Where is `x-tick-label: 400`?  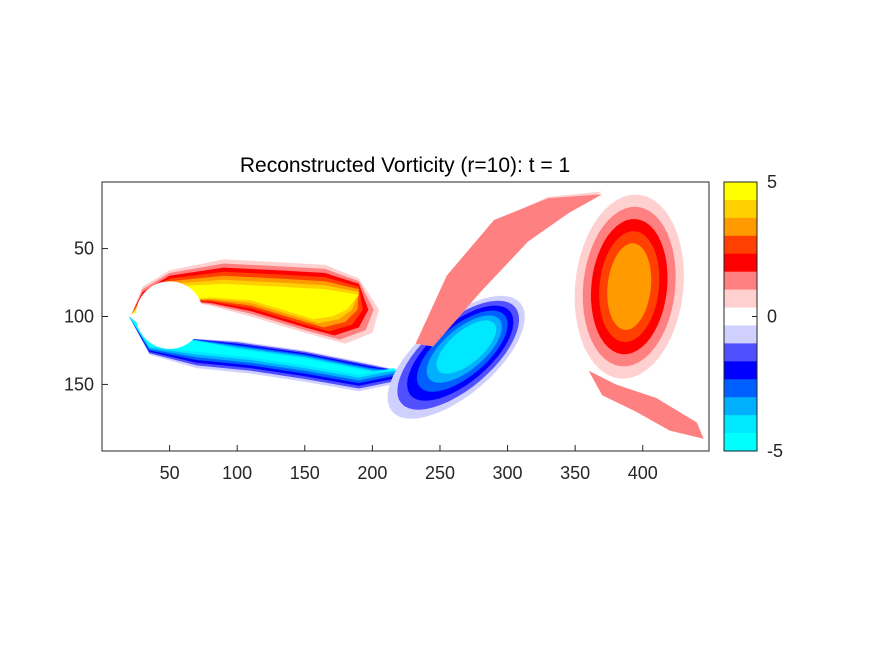
x-tick-label: 400 is located at coordinates (643, 473).